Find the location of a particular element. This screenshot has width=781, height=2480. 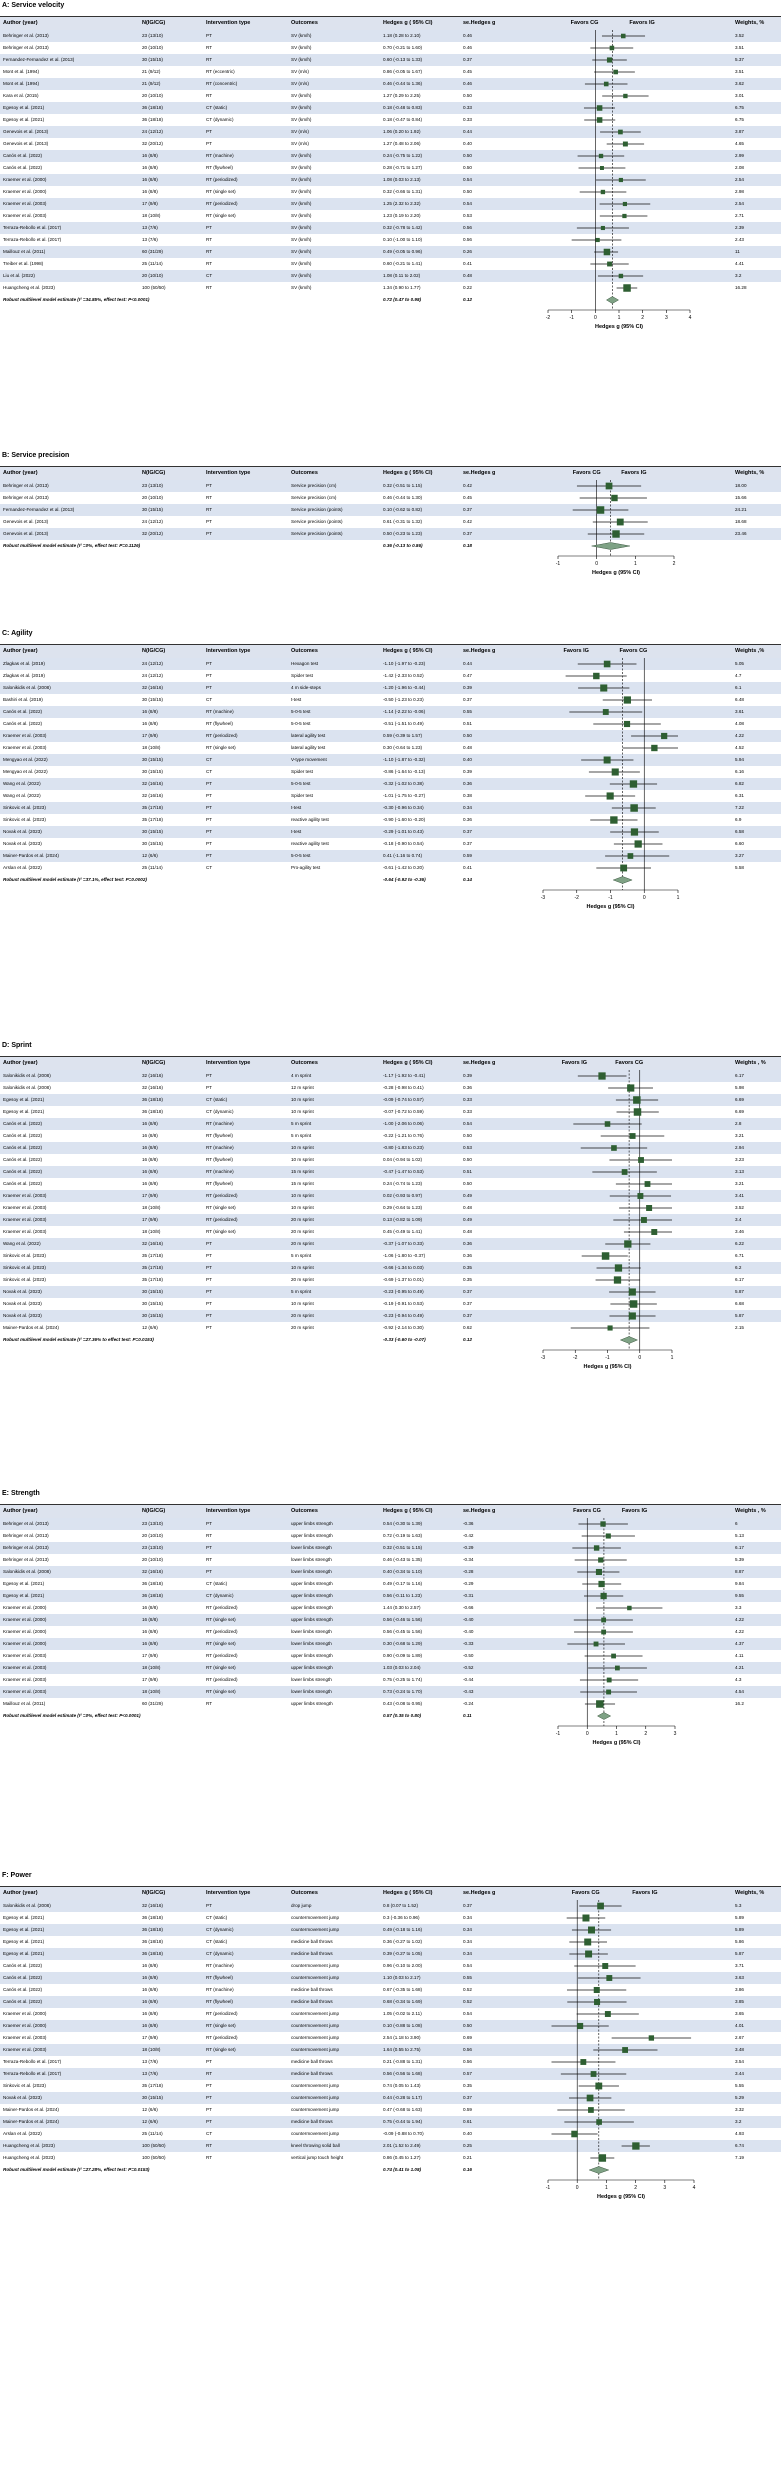

cell-ci-text: 0.10 (-0.62 to 0.82) is located at coordinates (403, 509).